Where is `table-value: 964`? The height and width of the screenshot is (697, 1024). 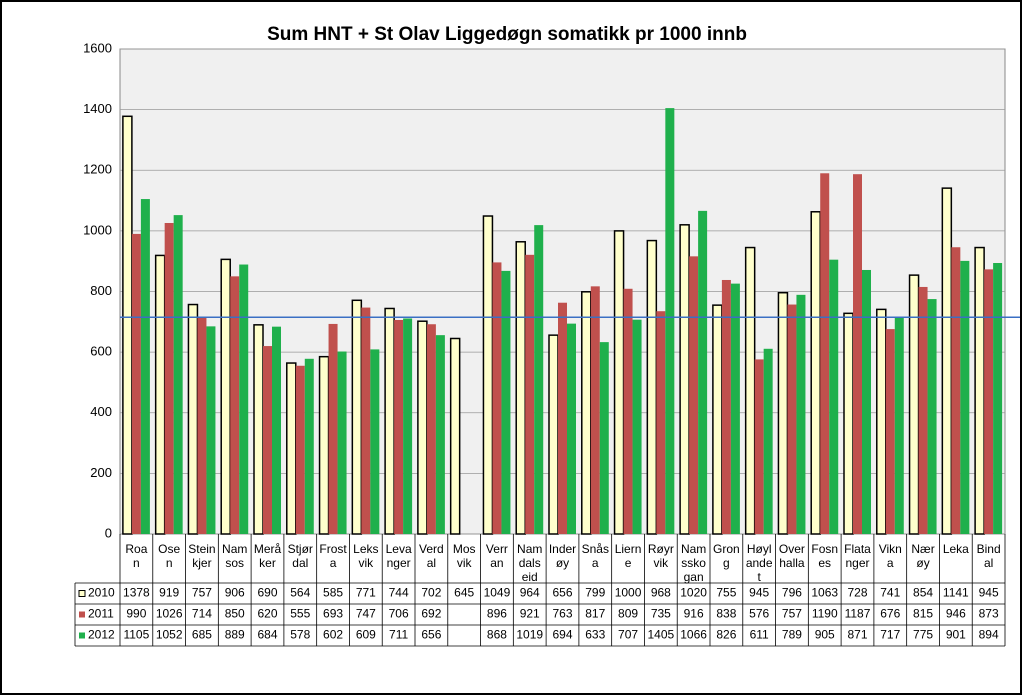 table-value: 964 is located at coordinates (530, 593).